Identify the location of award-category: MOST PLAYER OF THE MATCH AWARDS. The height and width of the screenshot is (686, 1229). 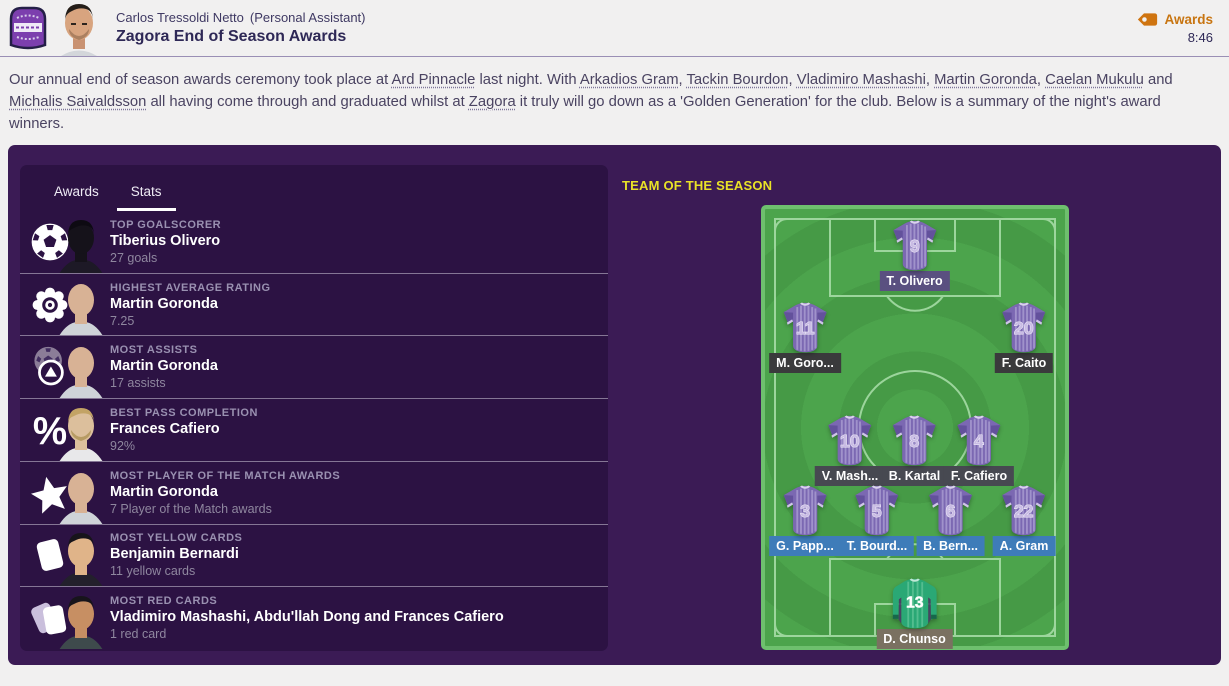
(225, 475).